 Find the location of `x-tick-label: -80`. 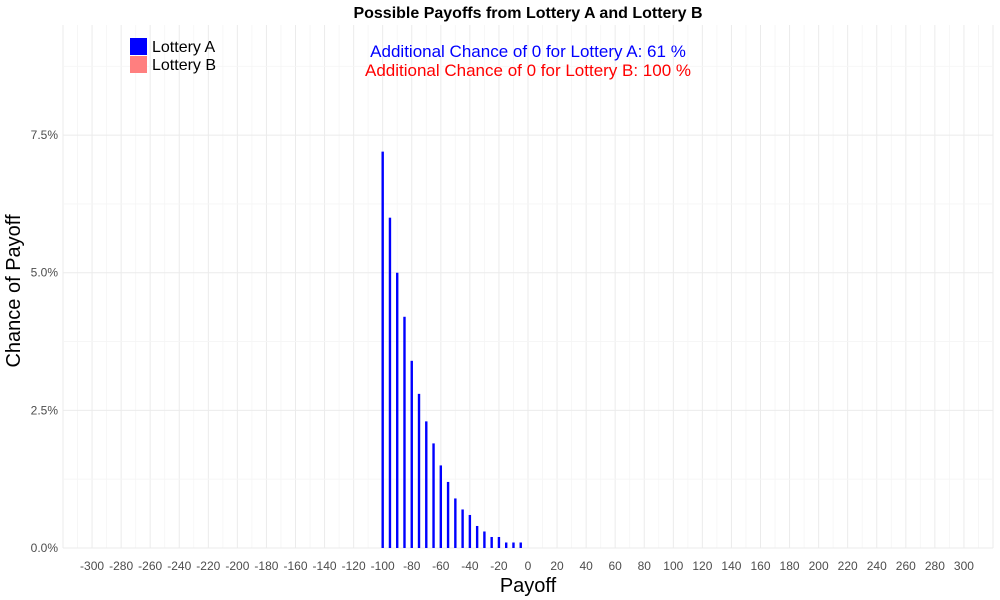

x-tick-label: -80 is located at coordinates (412, 566).